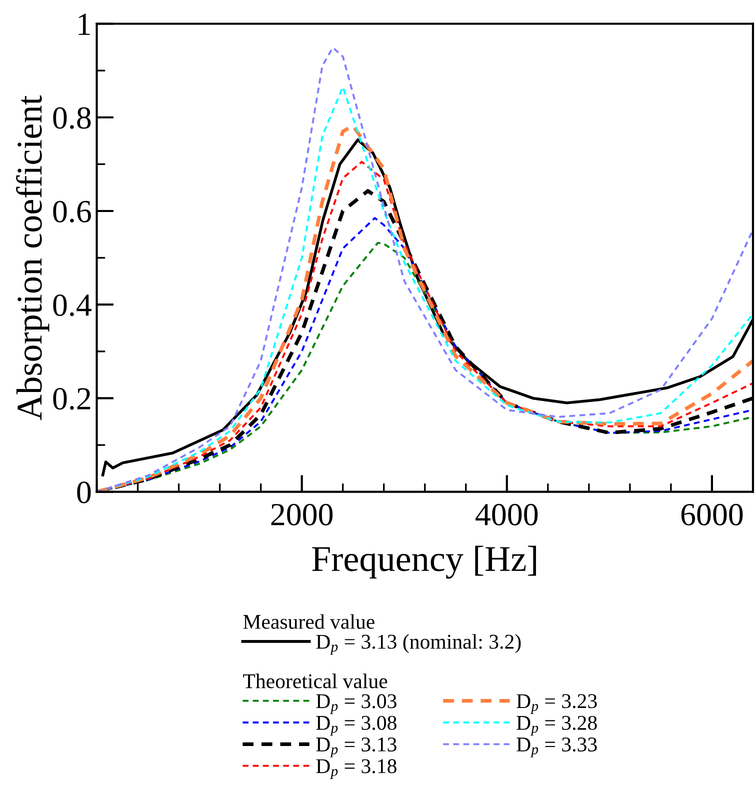  I want to click on legend-label: D$_{p}$ = 3.28, so click(556, 726).